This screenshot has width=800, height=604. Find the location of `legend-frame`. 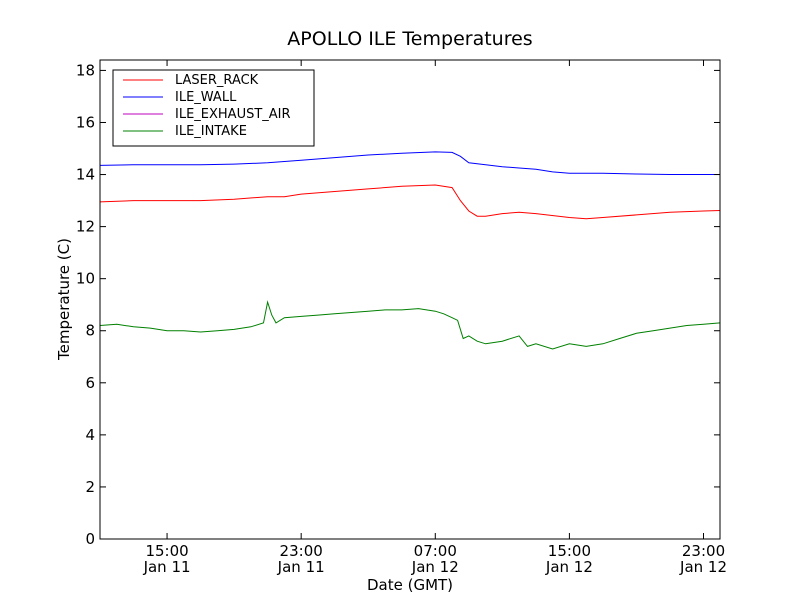

legend-frame is located at coordinates (213, 108).